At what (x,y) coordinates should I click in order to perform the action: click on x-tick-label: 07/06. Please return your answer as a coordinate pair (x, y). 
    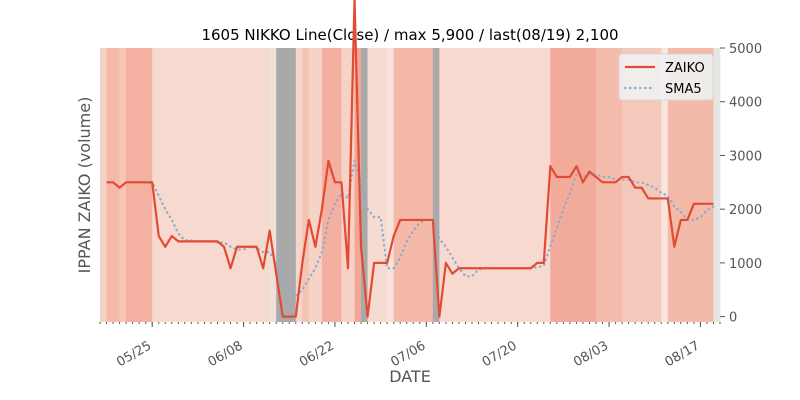
    Looking at the image, I should click on (408, 354).